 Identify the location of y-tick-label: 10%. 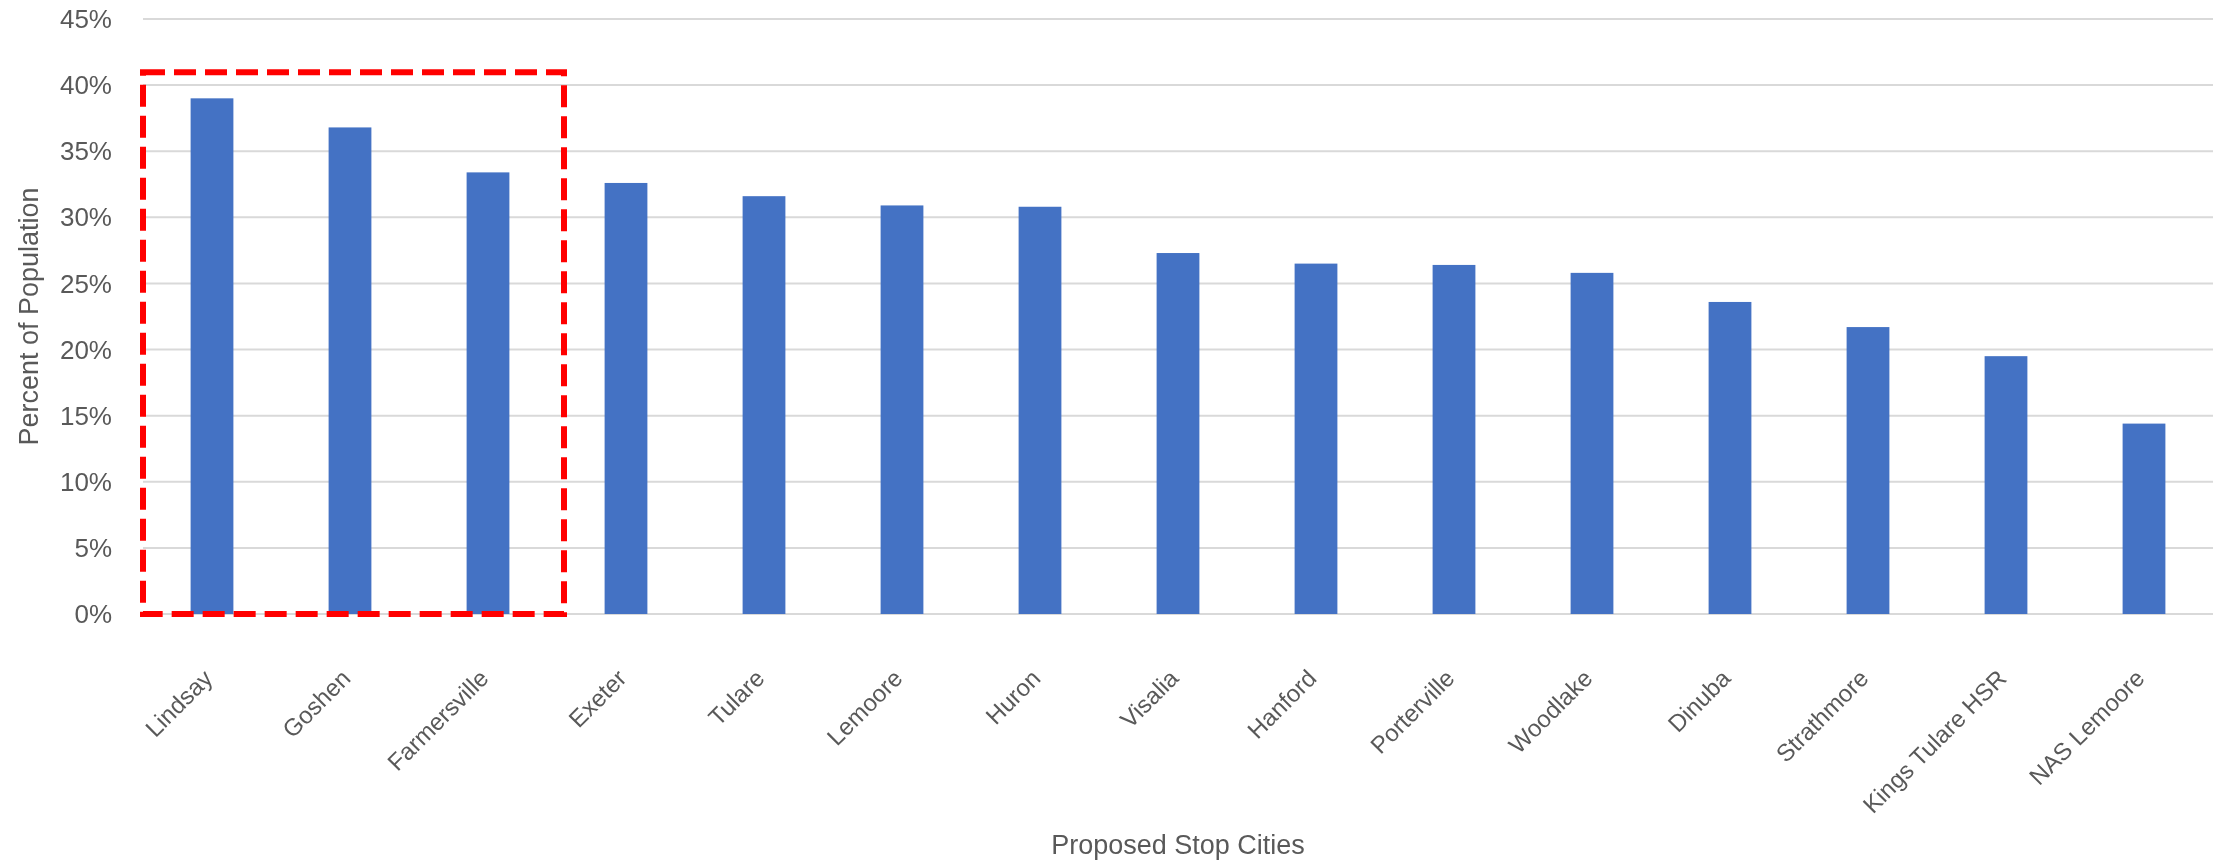
(85, 481).